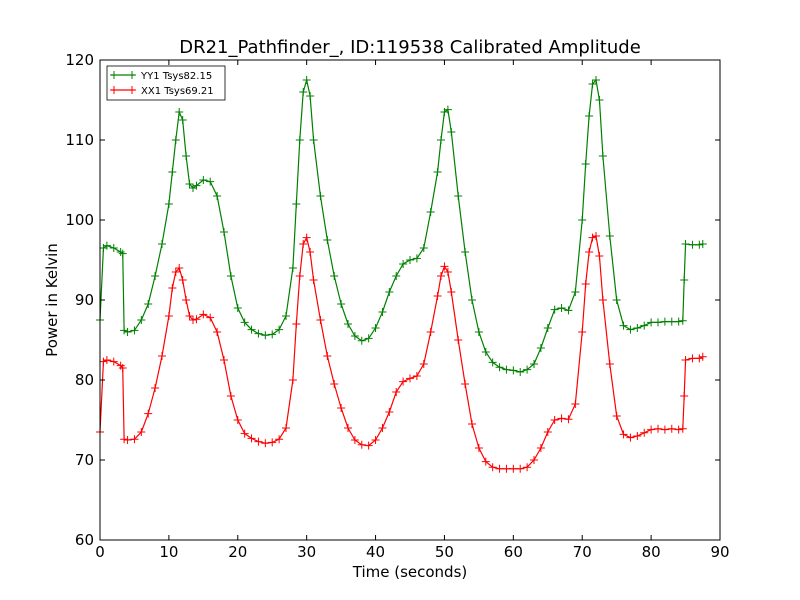  Describe the element at coordinates (513, 552) in the screenshot. I see `x-tick-label: 60` at that location.